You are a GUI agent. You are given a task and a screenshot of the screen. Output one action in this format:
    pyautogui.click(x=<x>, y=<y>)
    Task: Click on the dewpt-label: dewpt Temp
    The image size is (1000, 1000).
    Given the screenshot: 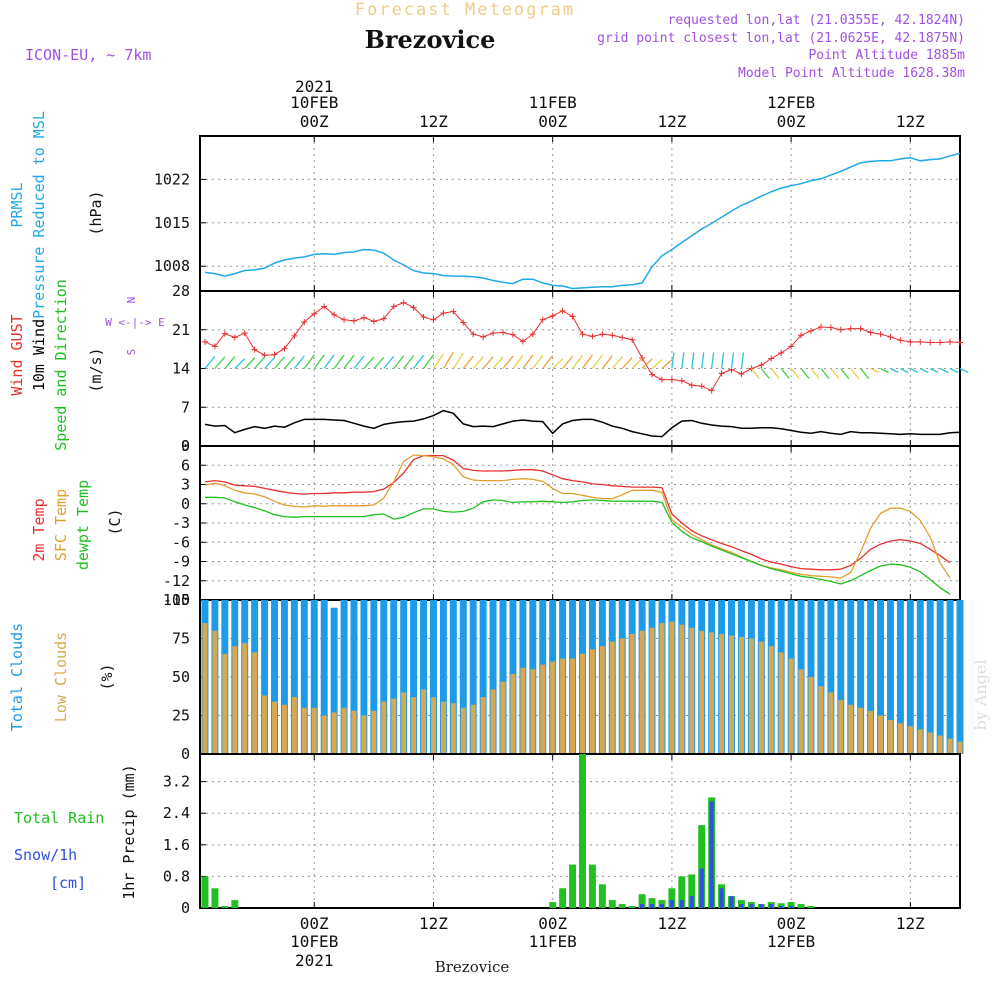 What is the action you would take?
    pyautogui.click(x=83, y=525)
    